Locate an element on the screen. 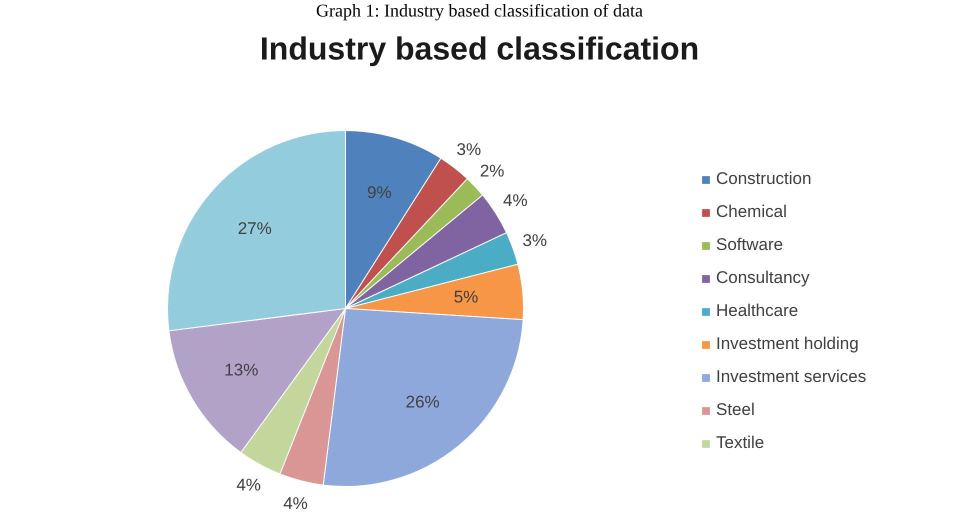 The image size is (958, 513). legend-label: Healthcare is located at coordinates (757, 311).